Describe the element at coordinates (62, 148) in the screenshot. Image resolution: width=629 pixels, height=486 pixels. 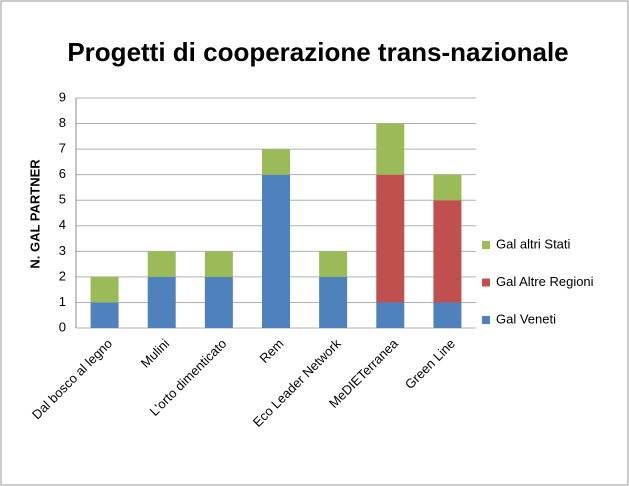
I see `y-tick-label: 7` at that location.